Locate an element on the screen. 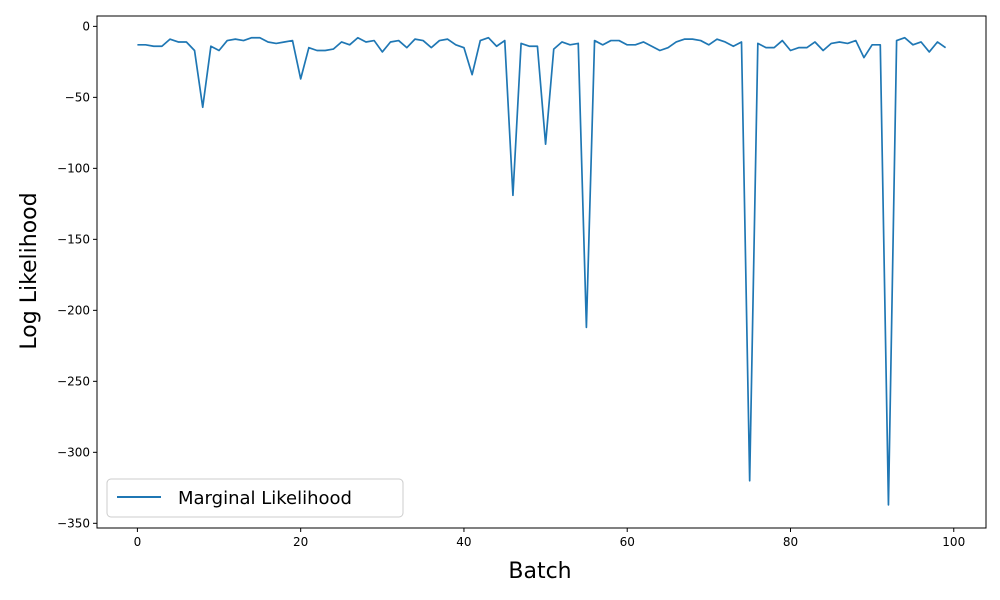 The width and height of the screenshot is (1000, 600). legend-box is located at coordinates (255, 498).